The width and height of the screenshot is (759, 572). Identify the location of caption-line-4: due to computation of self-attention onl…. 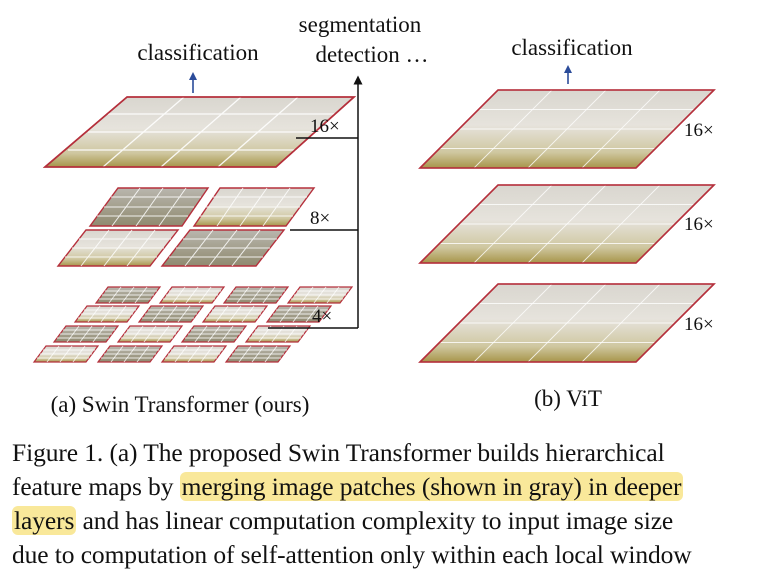
(352, 554).